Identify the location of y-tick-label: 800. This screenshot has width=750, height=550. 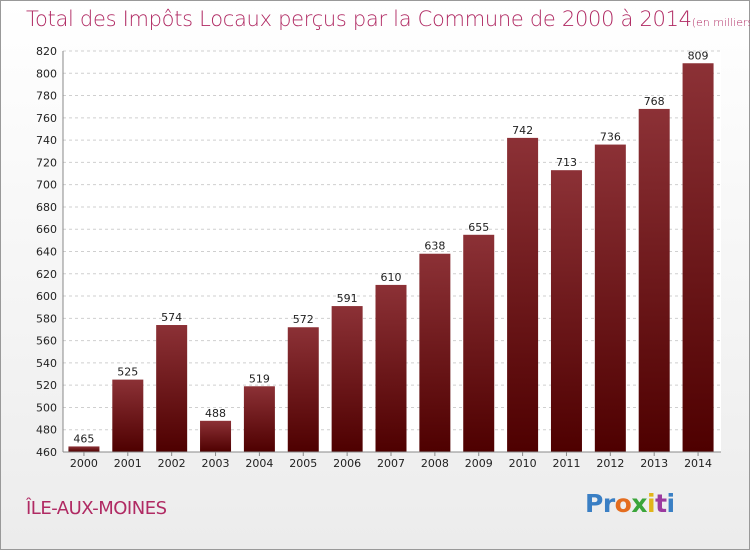
(46, 73).